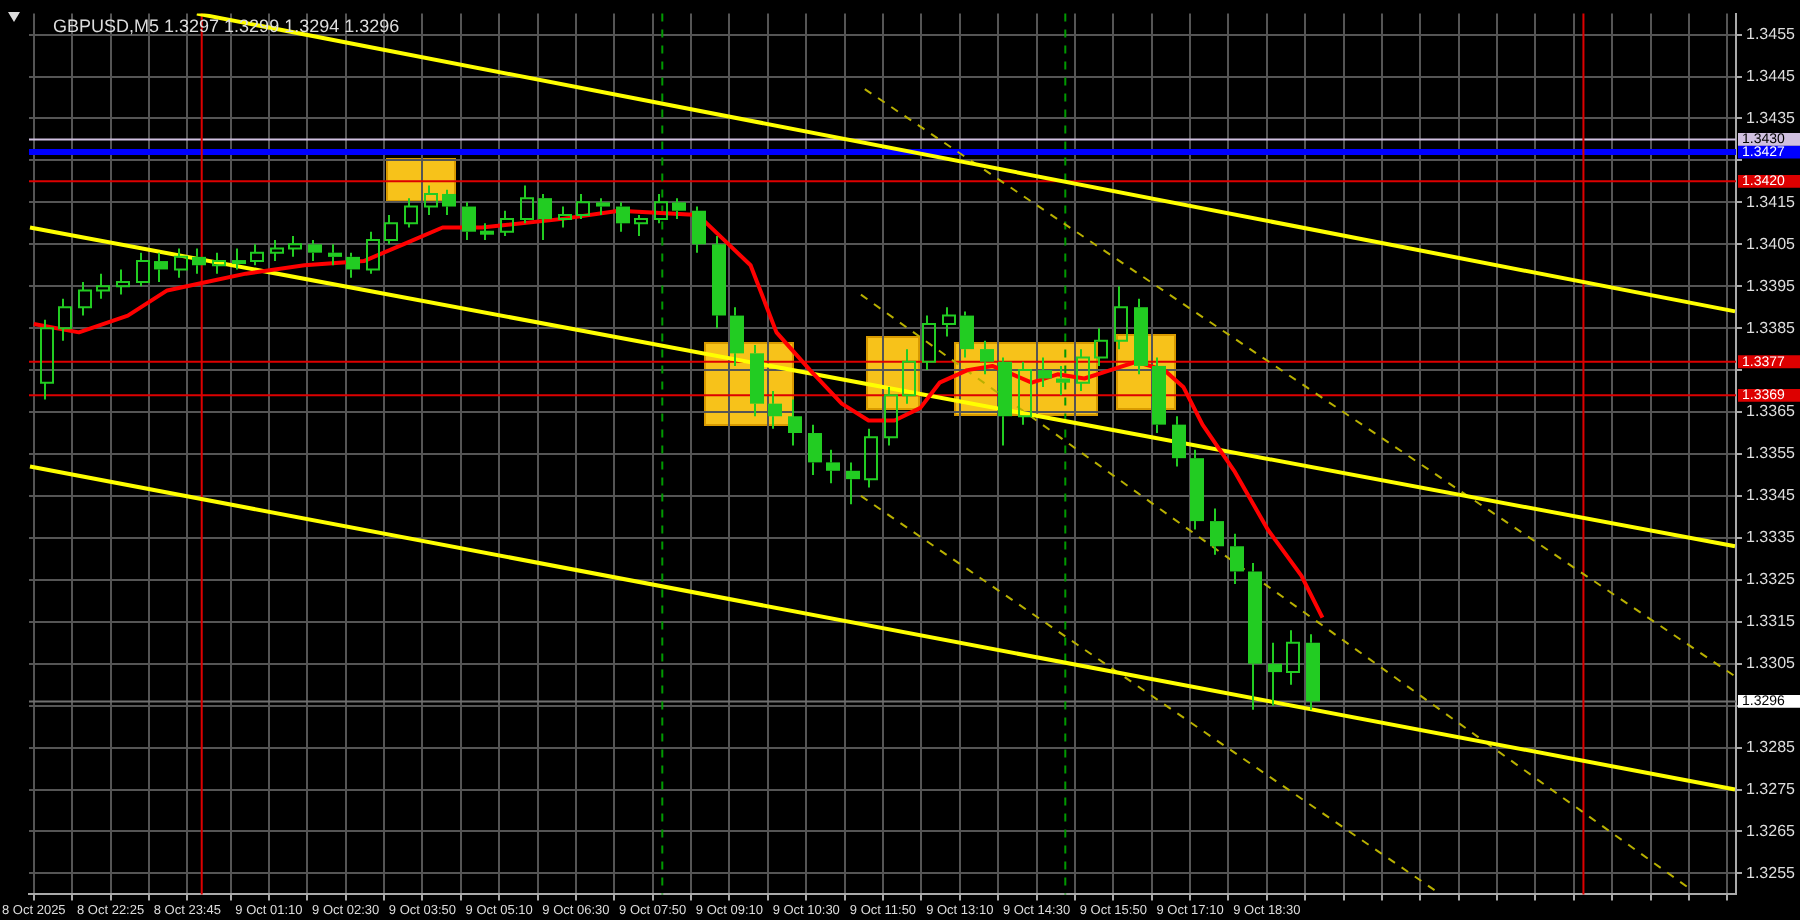 This screenshot has width=1800, height=920. What do you see at coordinates (1771, 453) in the screenshot?
I see `y-tick-label: 1.3355` at bounding box center [1771, 453].